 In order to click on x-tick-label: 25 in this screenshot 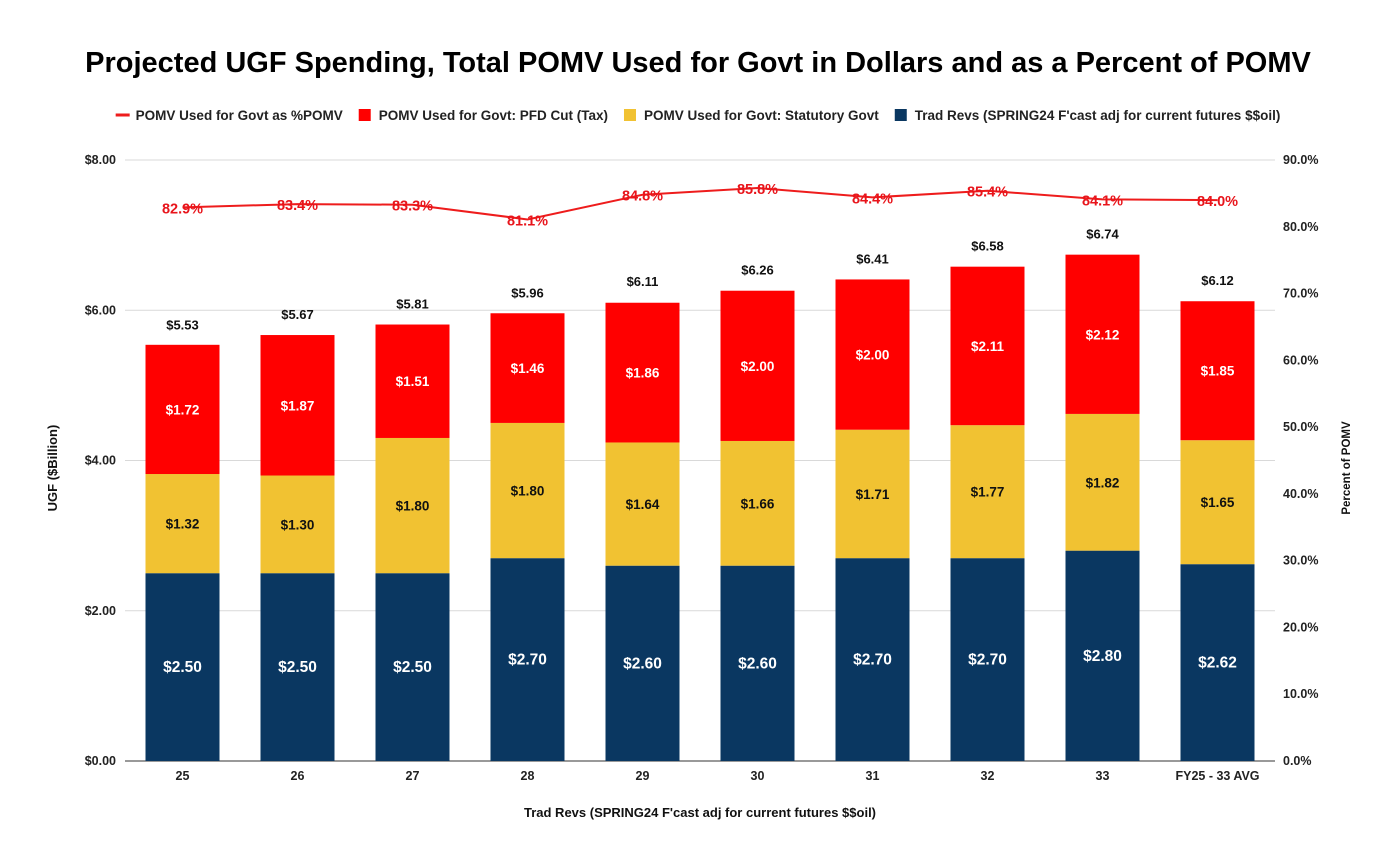, I will do `click(183, 776)`.